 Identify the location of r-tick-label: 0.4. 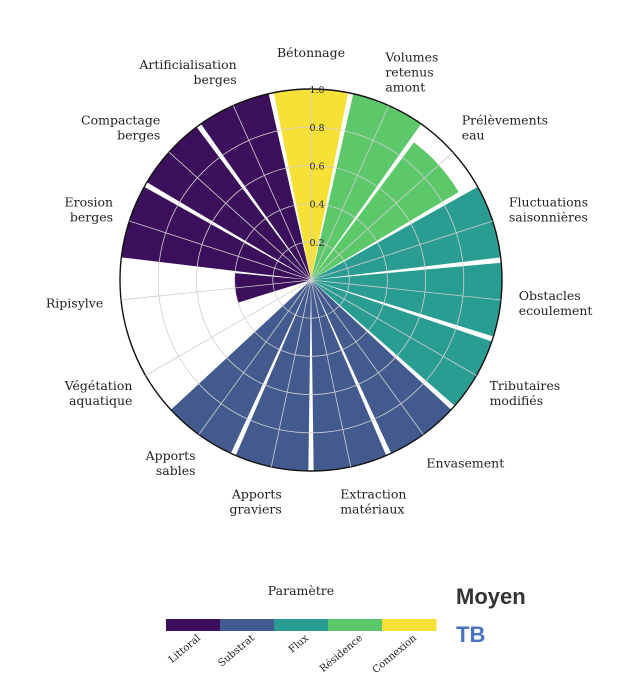
(316, 205).